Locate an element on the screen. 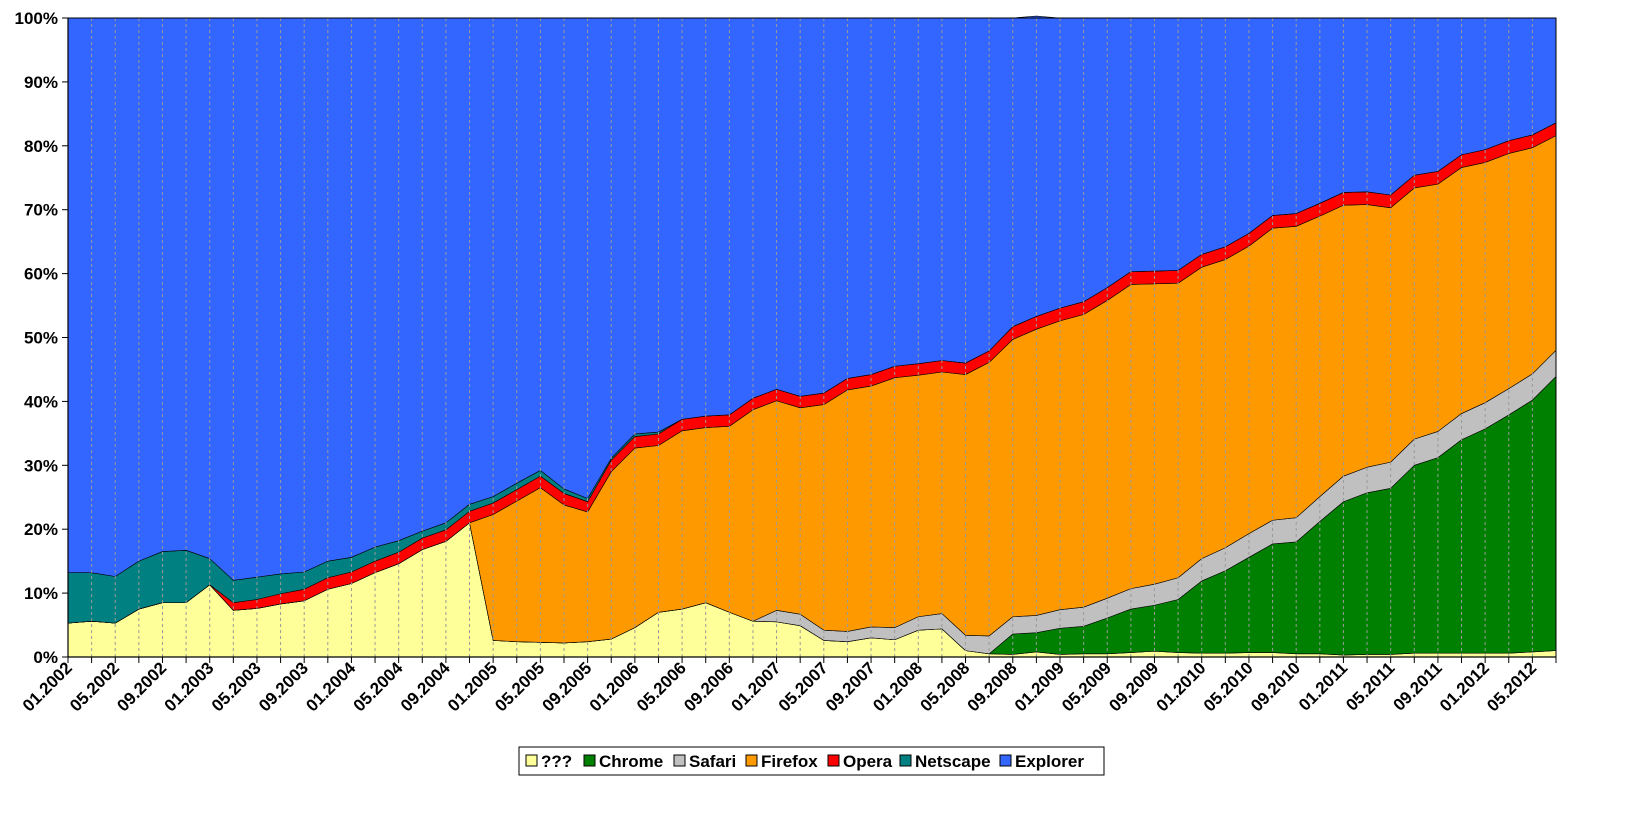 The height and width of the screenshot is (817, 1638). legend-swatch-safari is located at coordinates (679, 760).